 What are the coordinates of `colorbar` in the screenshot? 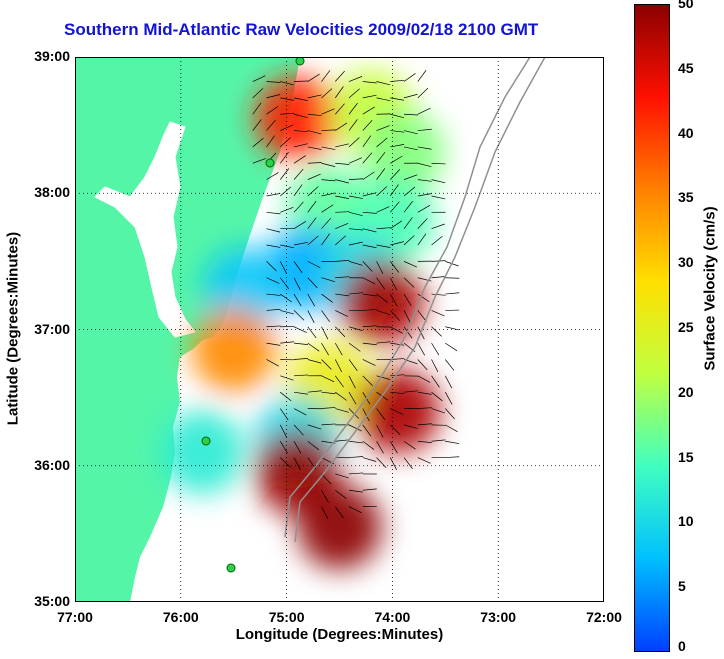 It's located at (652, 328).